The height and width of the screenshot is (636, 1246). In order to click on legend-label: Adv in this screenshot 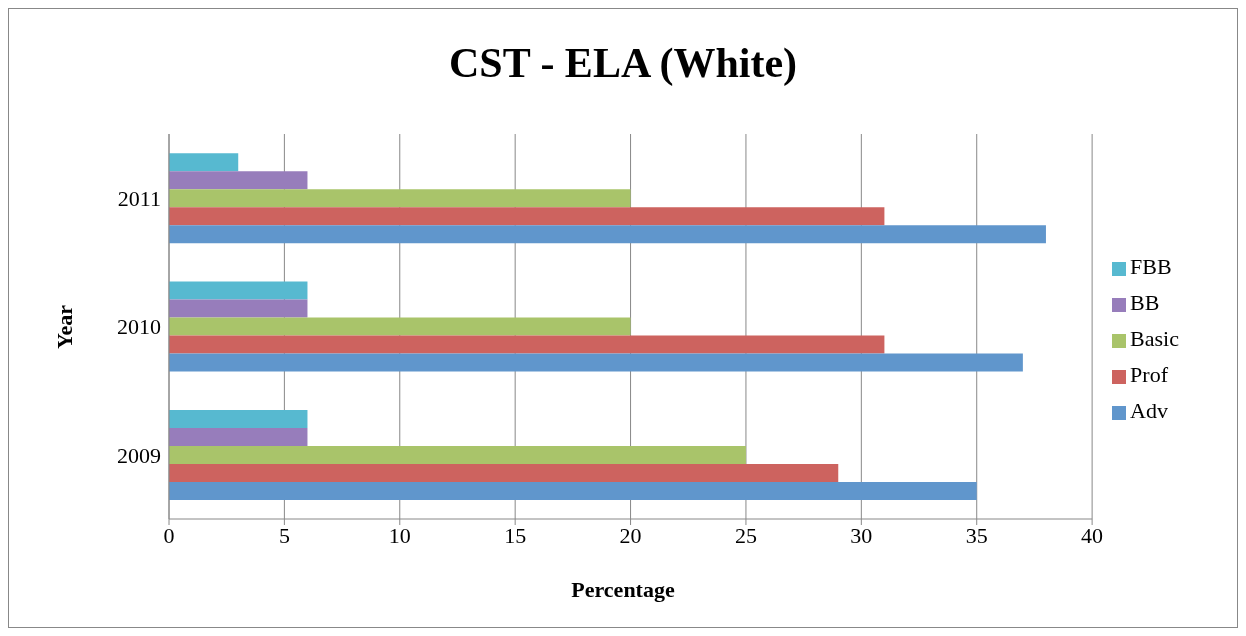, I will do `click(1149, 410)`.